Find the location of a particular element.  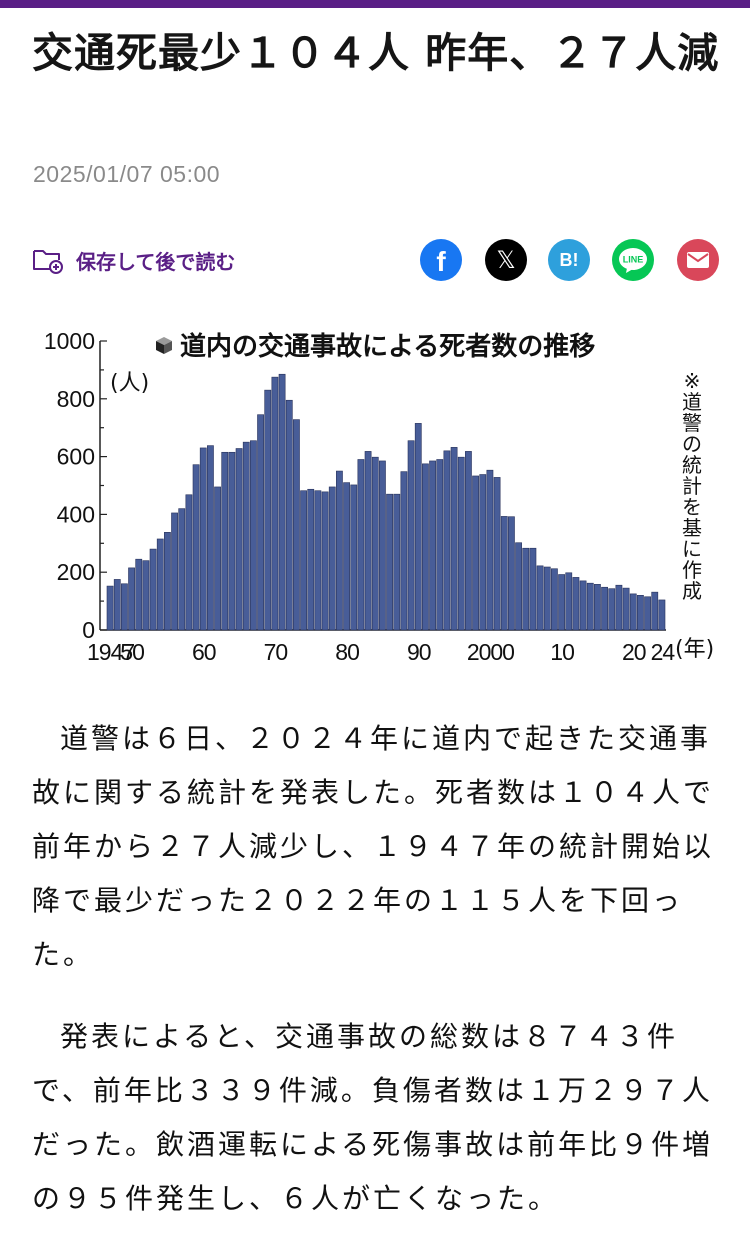

bar-1950 is located at coordinates (131, 599).